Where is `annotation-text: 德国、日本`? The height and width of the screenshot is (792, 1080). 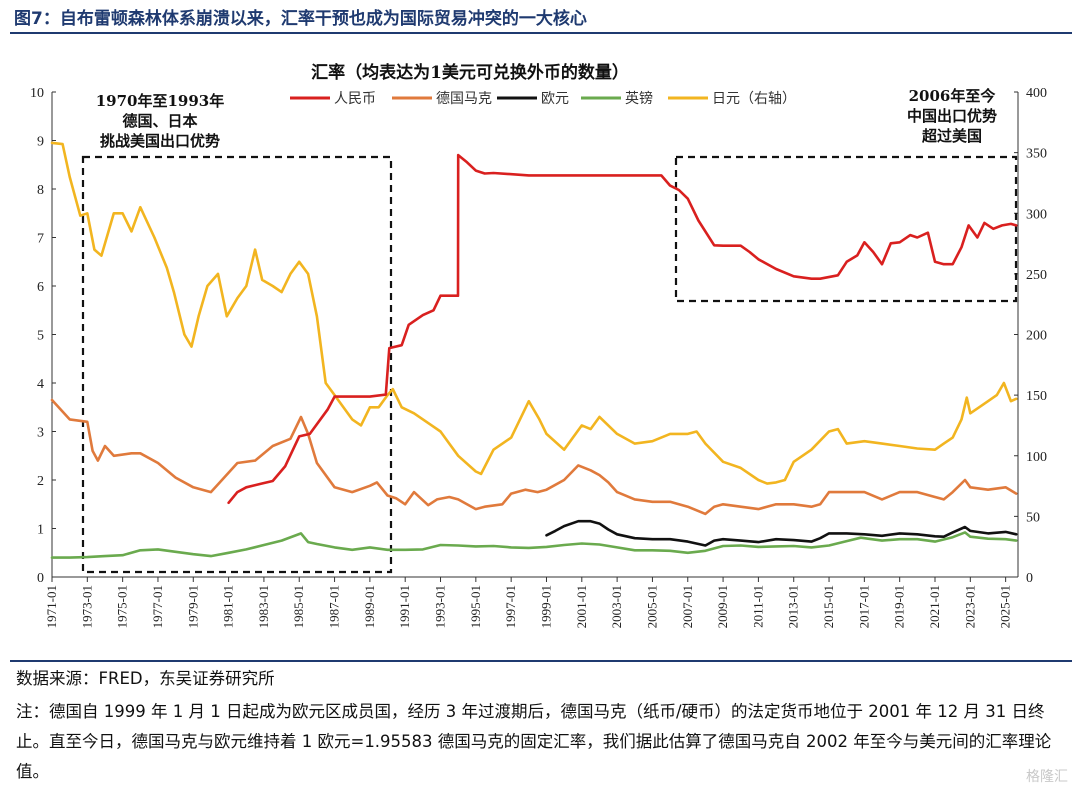
annotation-text: 德国、日本 is located at coordinates (159, 121).